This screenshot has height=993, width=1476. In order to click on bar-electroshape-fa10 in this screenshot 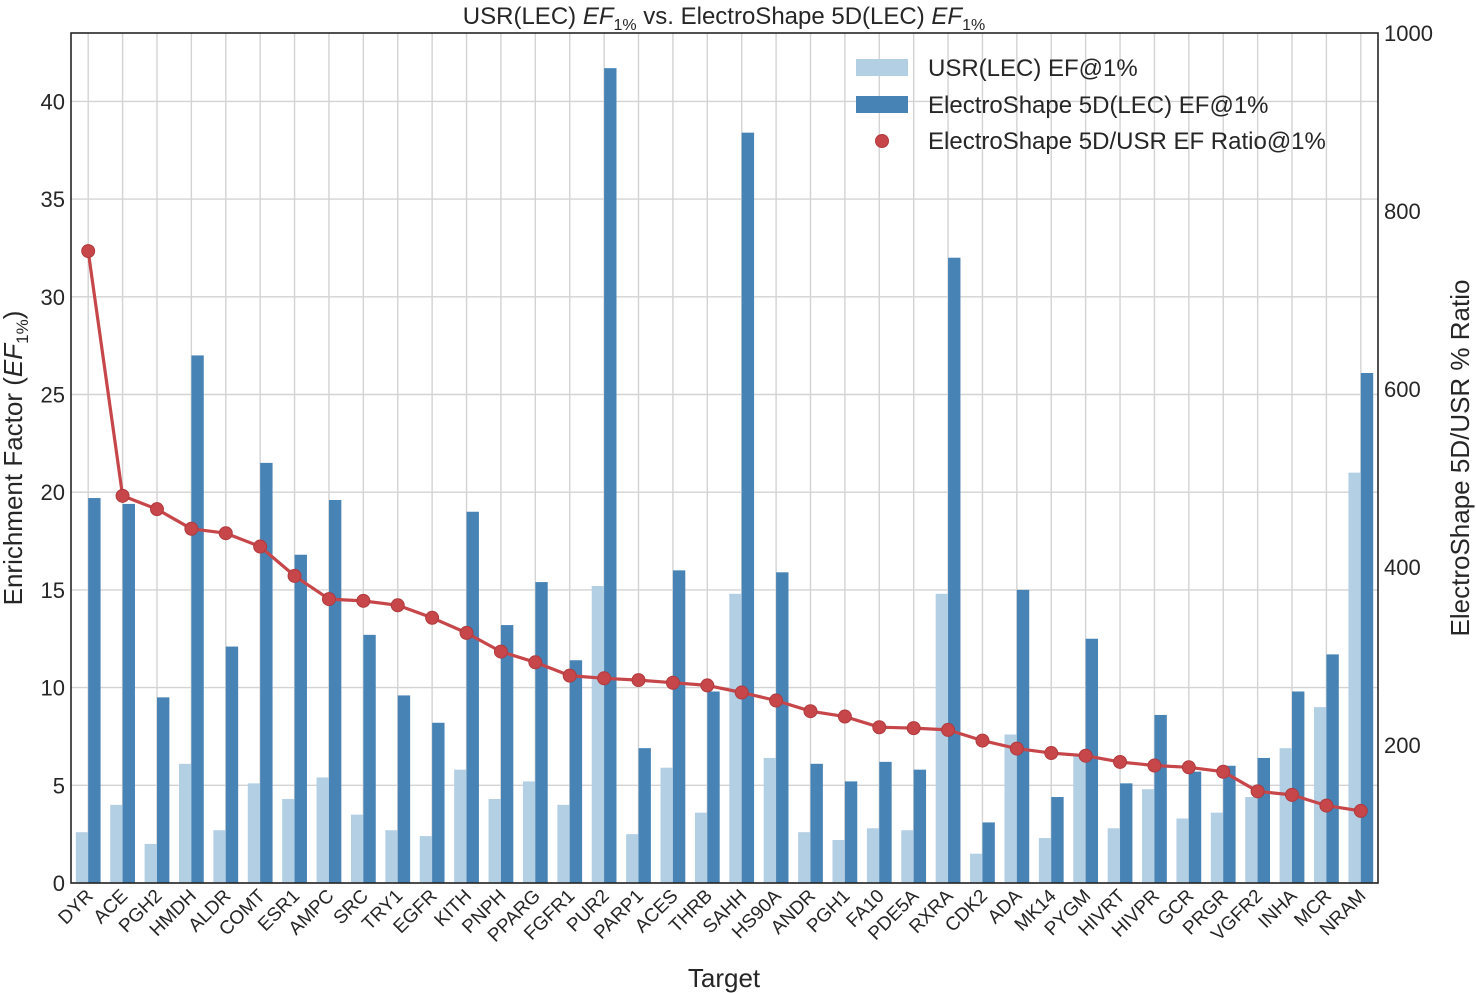, I will do `click(885, 822)`.